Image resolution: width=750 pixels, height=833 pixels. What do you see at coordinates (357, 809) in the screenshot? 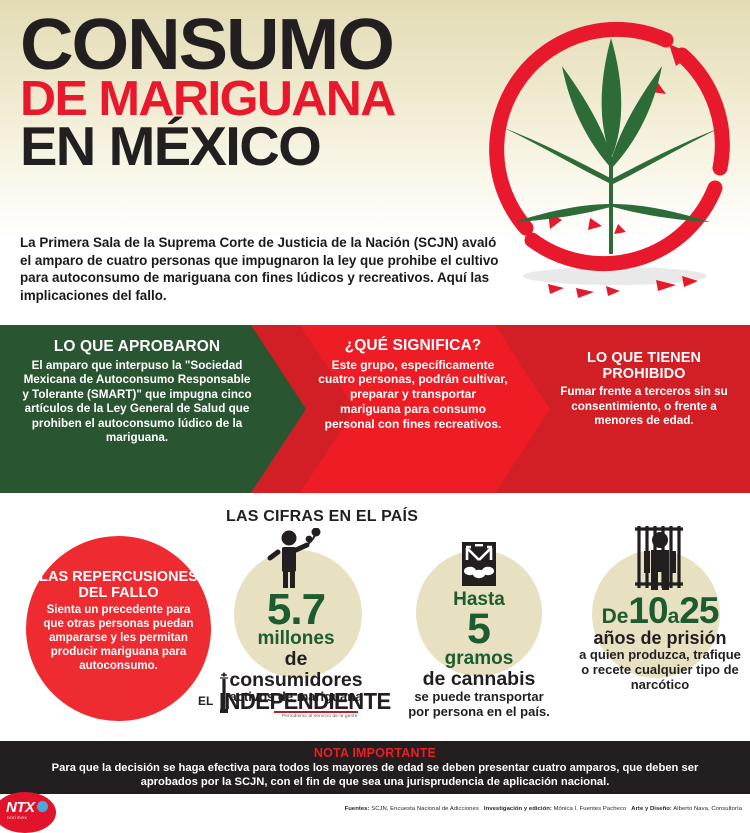
I see `credits-sources-label: Fuentes:` at bounding box center [357, 809].